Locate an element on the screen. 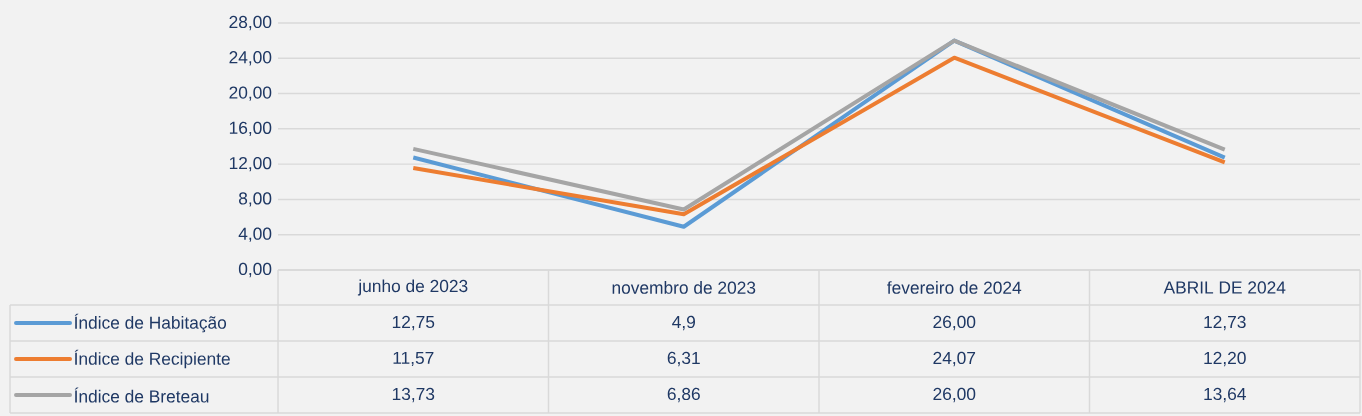 This screenshot has height=416, width=1362. data-label: 11,57 is located at coordinates (413, 359).